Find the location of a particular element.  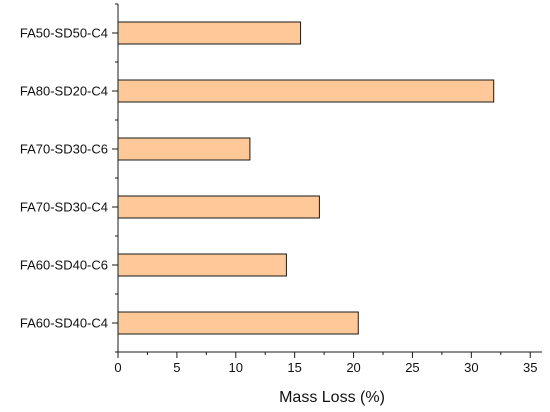

x-tick-label: 35 is located at coordinates (530, 367).